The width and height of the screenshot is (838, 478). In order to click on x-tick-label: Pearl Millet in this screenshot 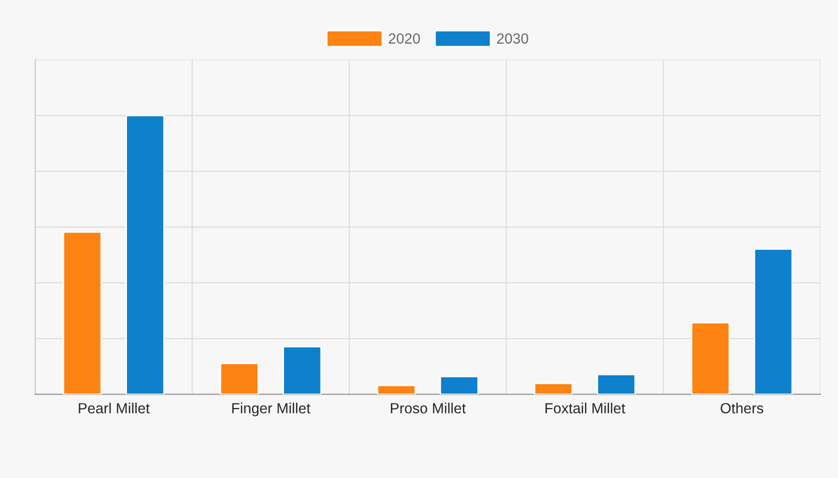, I will do `click(114, 408)`.